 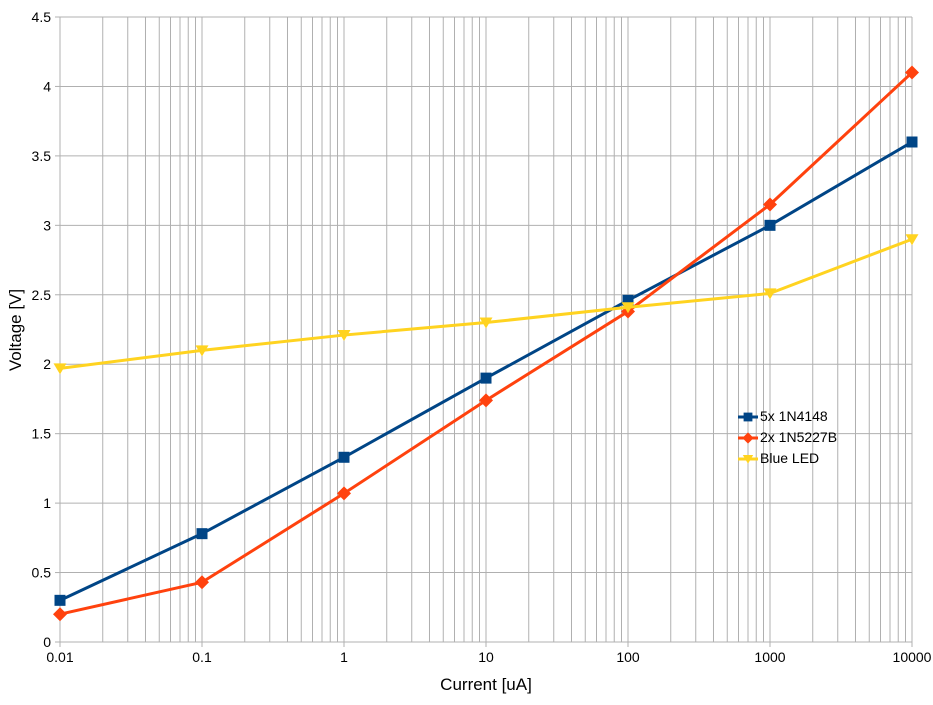 What do you see at coordinates (748, 459) in the screenshot?
I see `legend-triangle-marker-icon` at bounding box center [748, 459].